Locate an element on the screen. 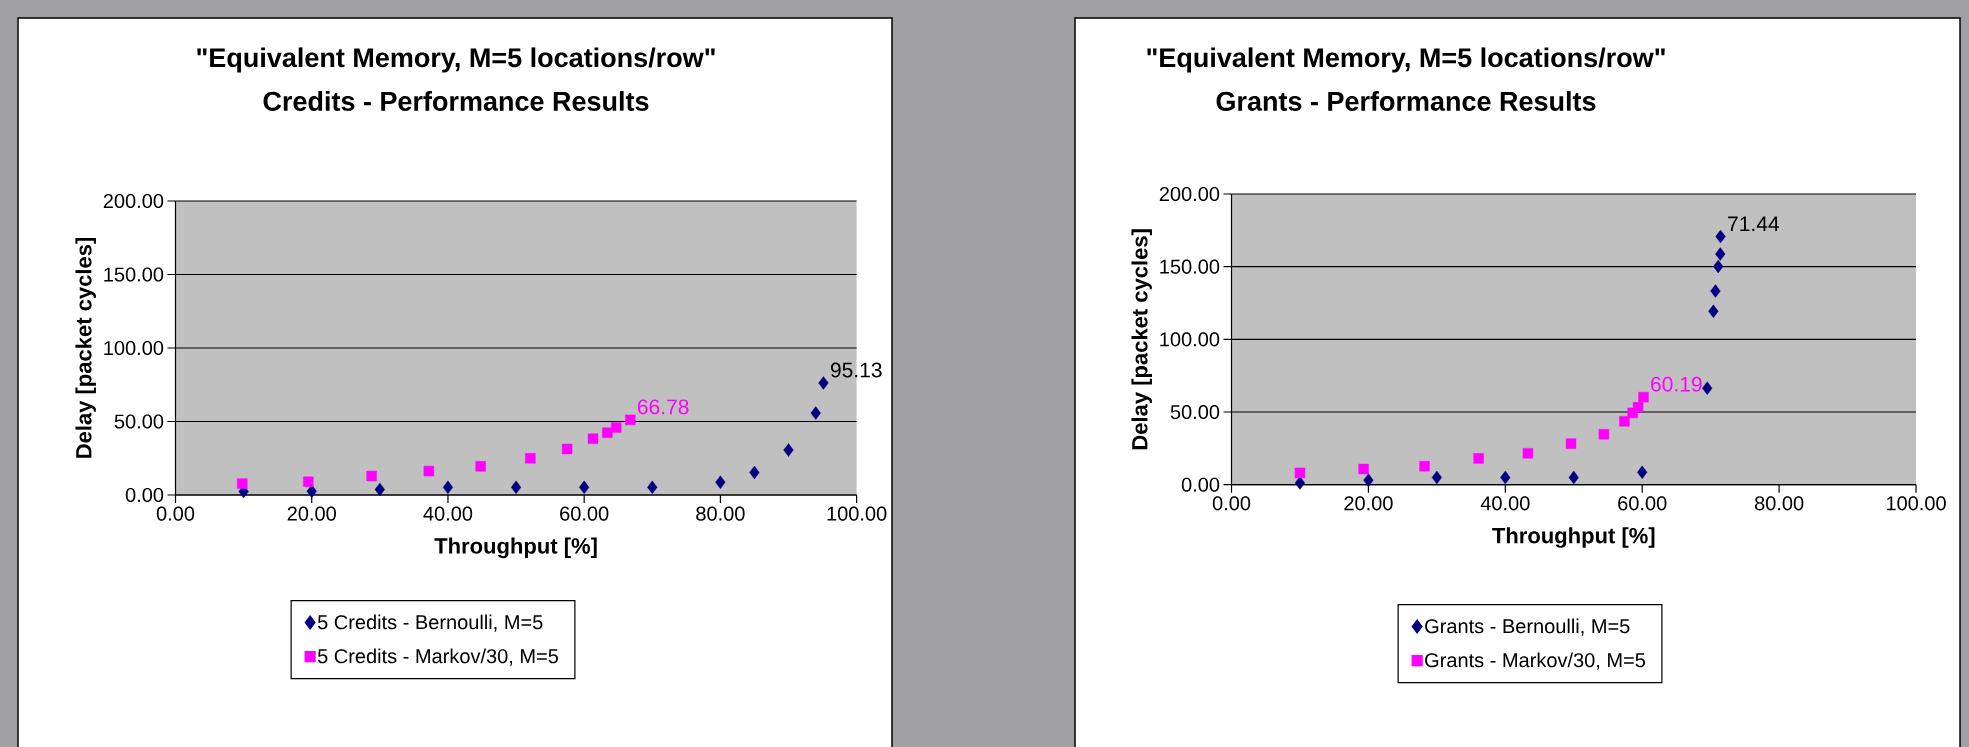 This screenshot has height=747, width=1969. chart-subtitle: Credits - Performance Results is located at coordinates (456, 101).